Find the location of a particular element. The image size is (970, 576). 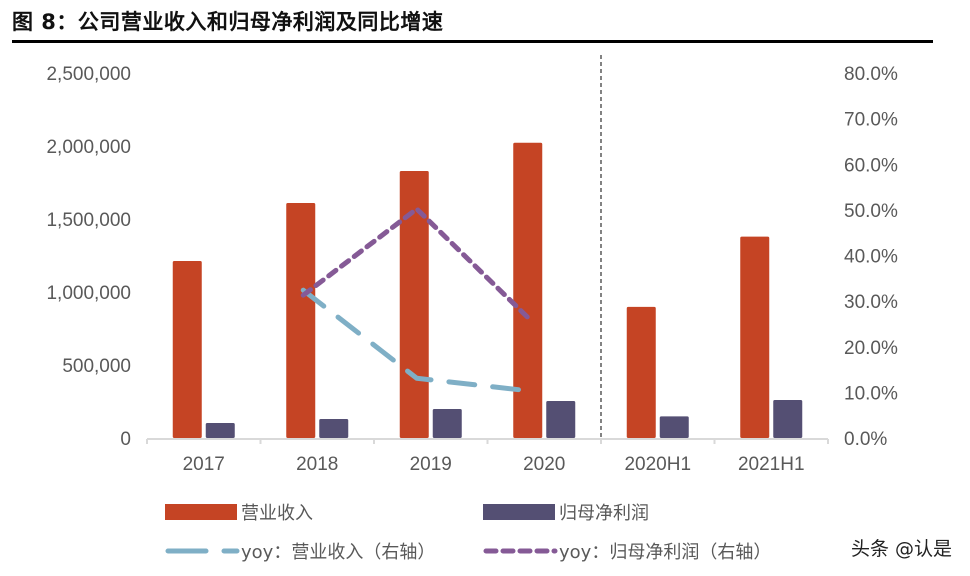

legend-label: 营业收入 is located at coordinates (277, 513).